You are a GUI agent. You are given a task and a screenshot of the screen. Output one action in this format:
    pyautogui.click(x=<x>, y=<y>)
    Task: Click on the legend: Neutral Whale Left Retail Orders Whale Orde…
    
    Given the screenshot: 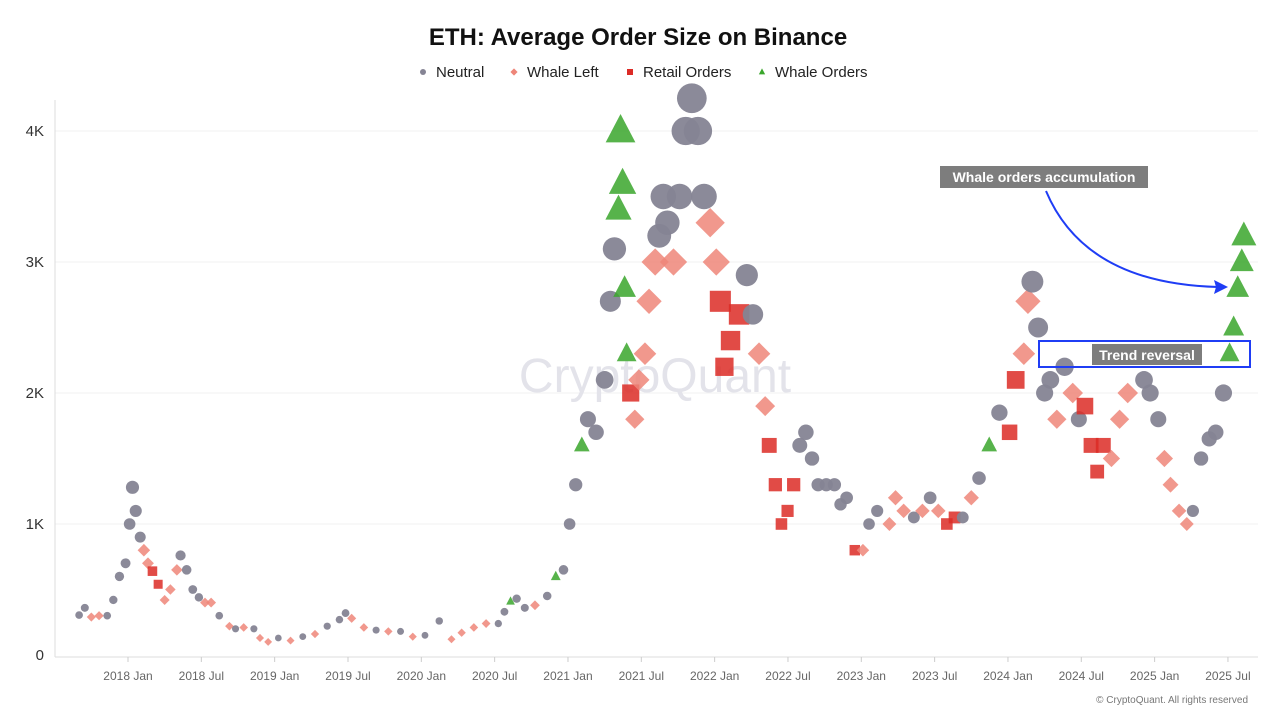 What is the action you would take?
    pyautogui.click(x=644, y=72)
    